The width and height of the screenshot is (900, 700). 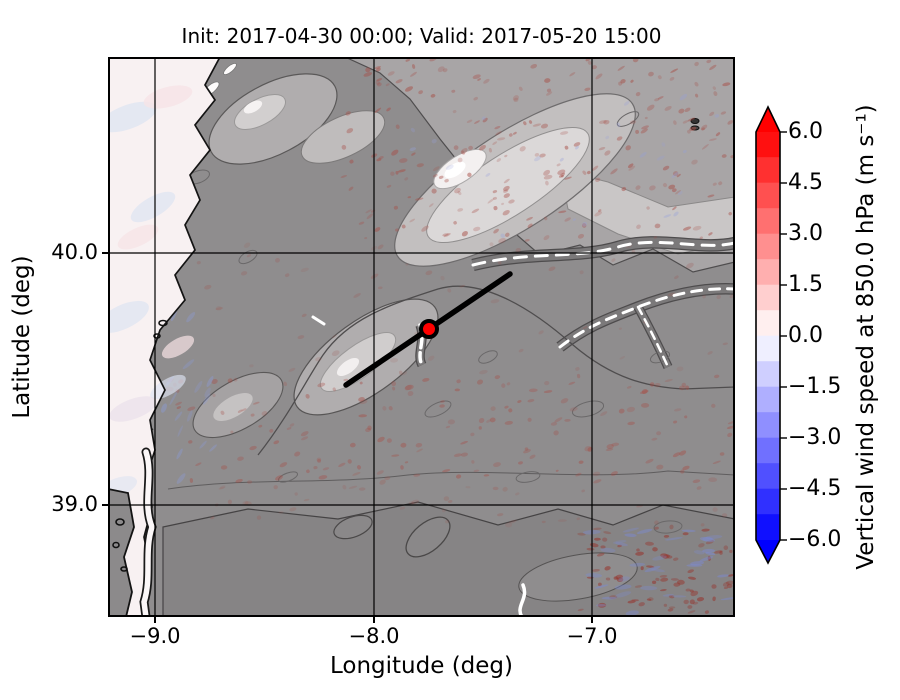 I want to click on colorbar-tick-label: 0.0, so click(x=805, y=335).